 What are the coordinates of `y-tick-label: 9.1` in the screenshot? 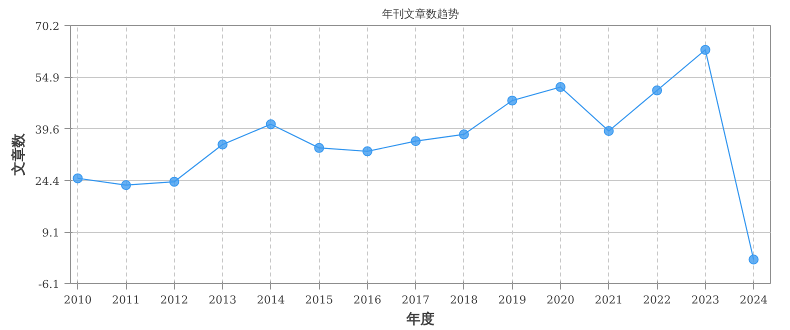 It's located at (51, 233).